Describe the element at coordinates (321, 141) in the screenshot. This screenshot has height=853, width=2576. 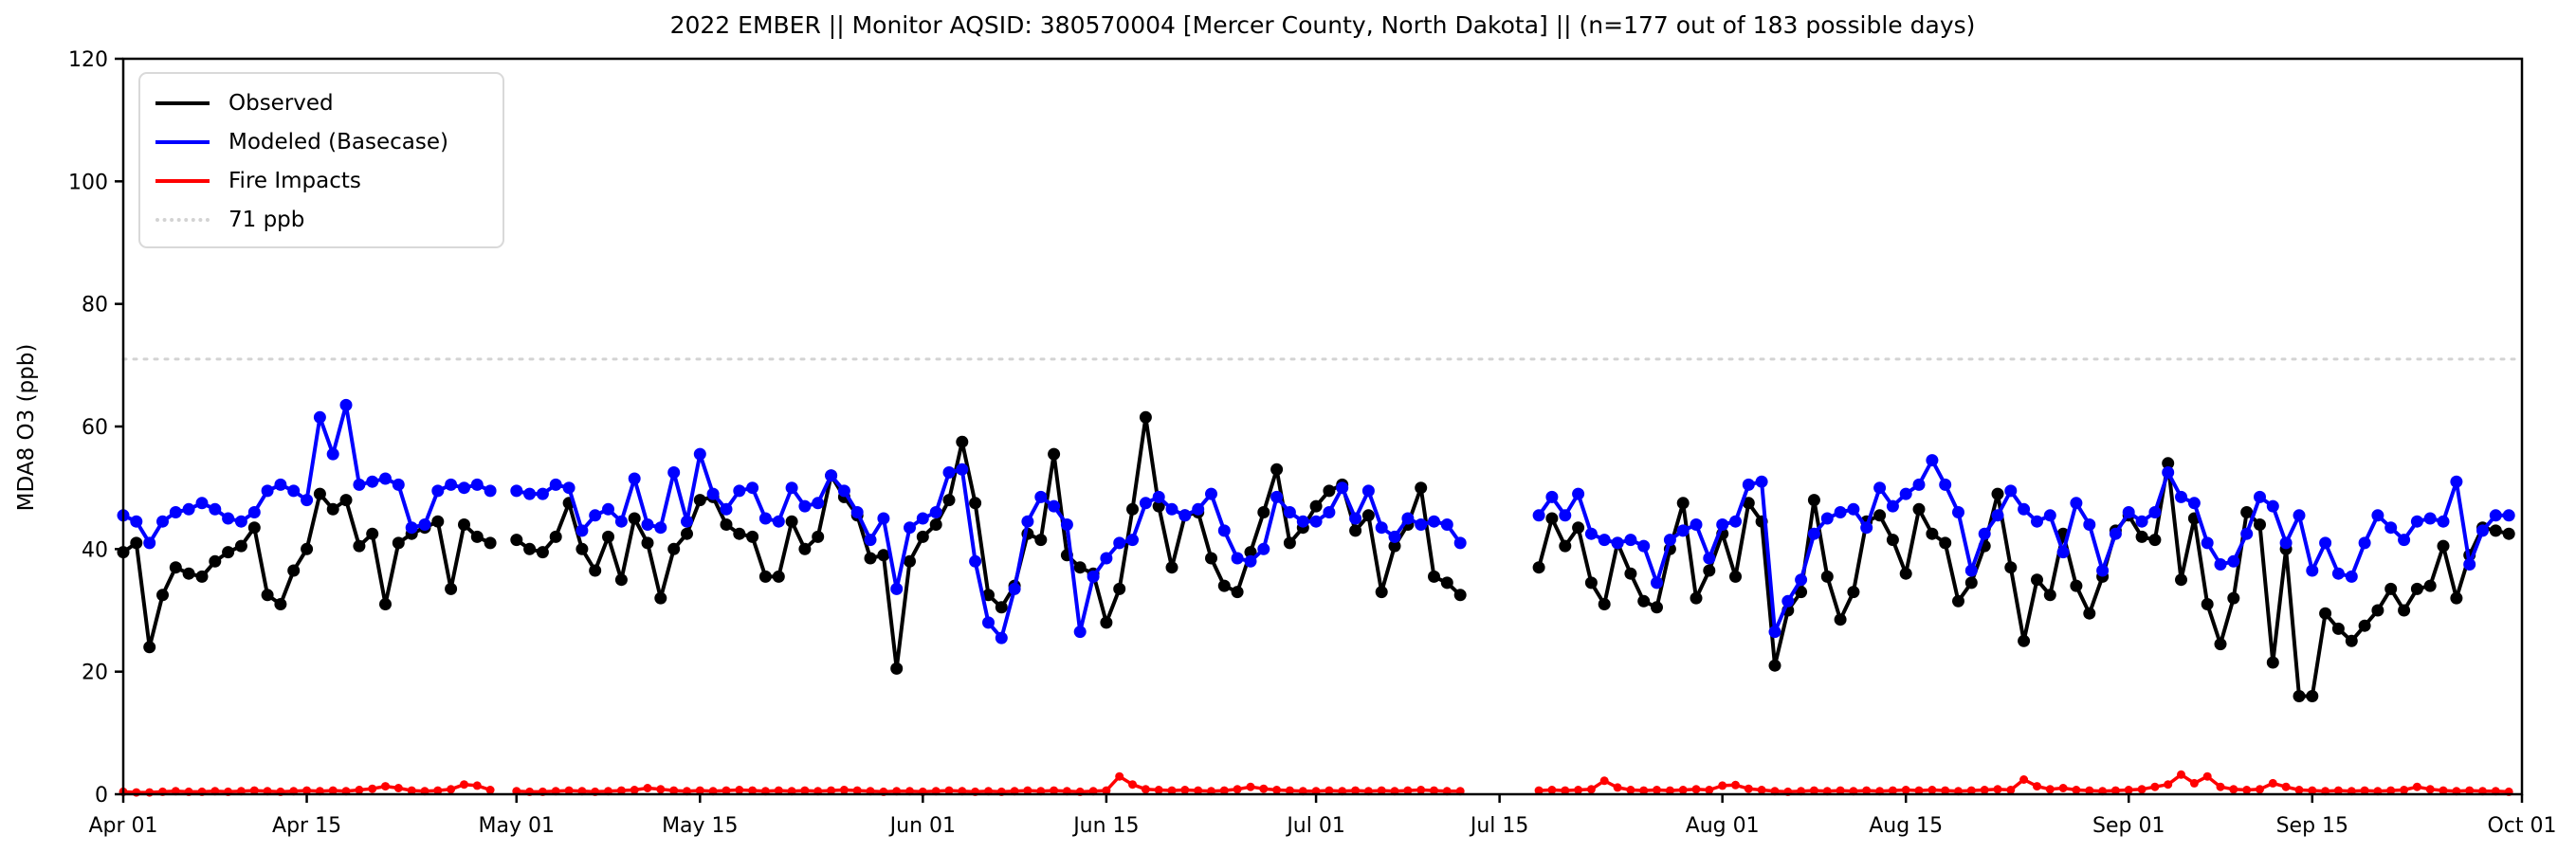
I see `legend-item-modeled: Modeled (Basecase)` at that location.